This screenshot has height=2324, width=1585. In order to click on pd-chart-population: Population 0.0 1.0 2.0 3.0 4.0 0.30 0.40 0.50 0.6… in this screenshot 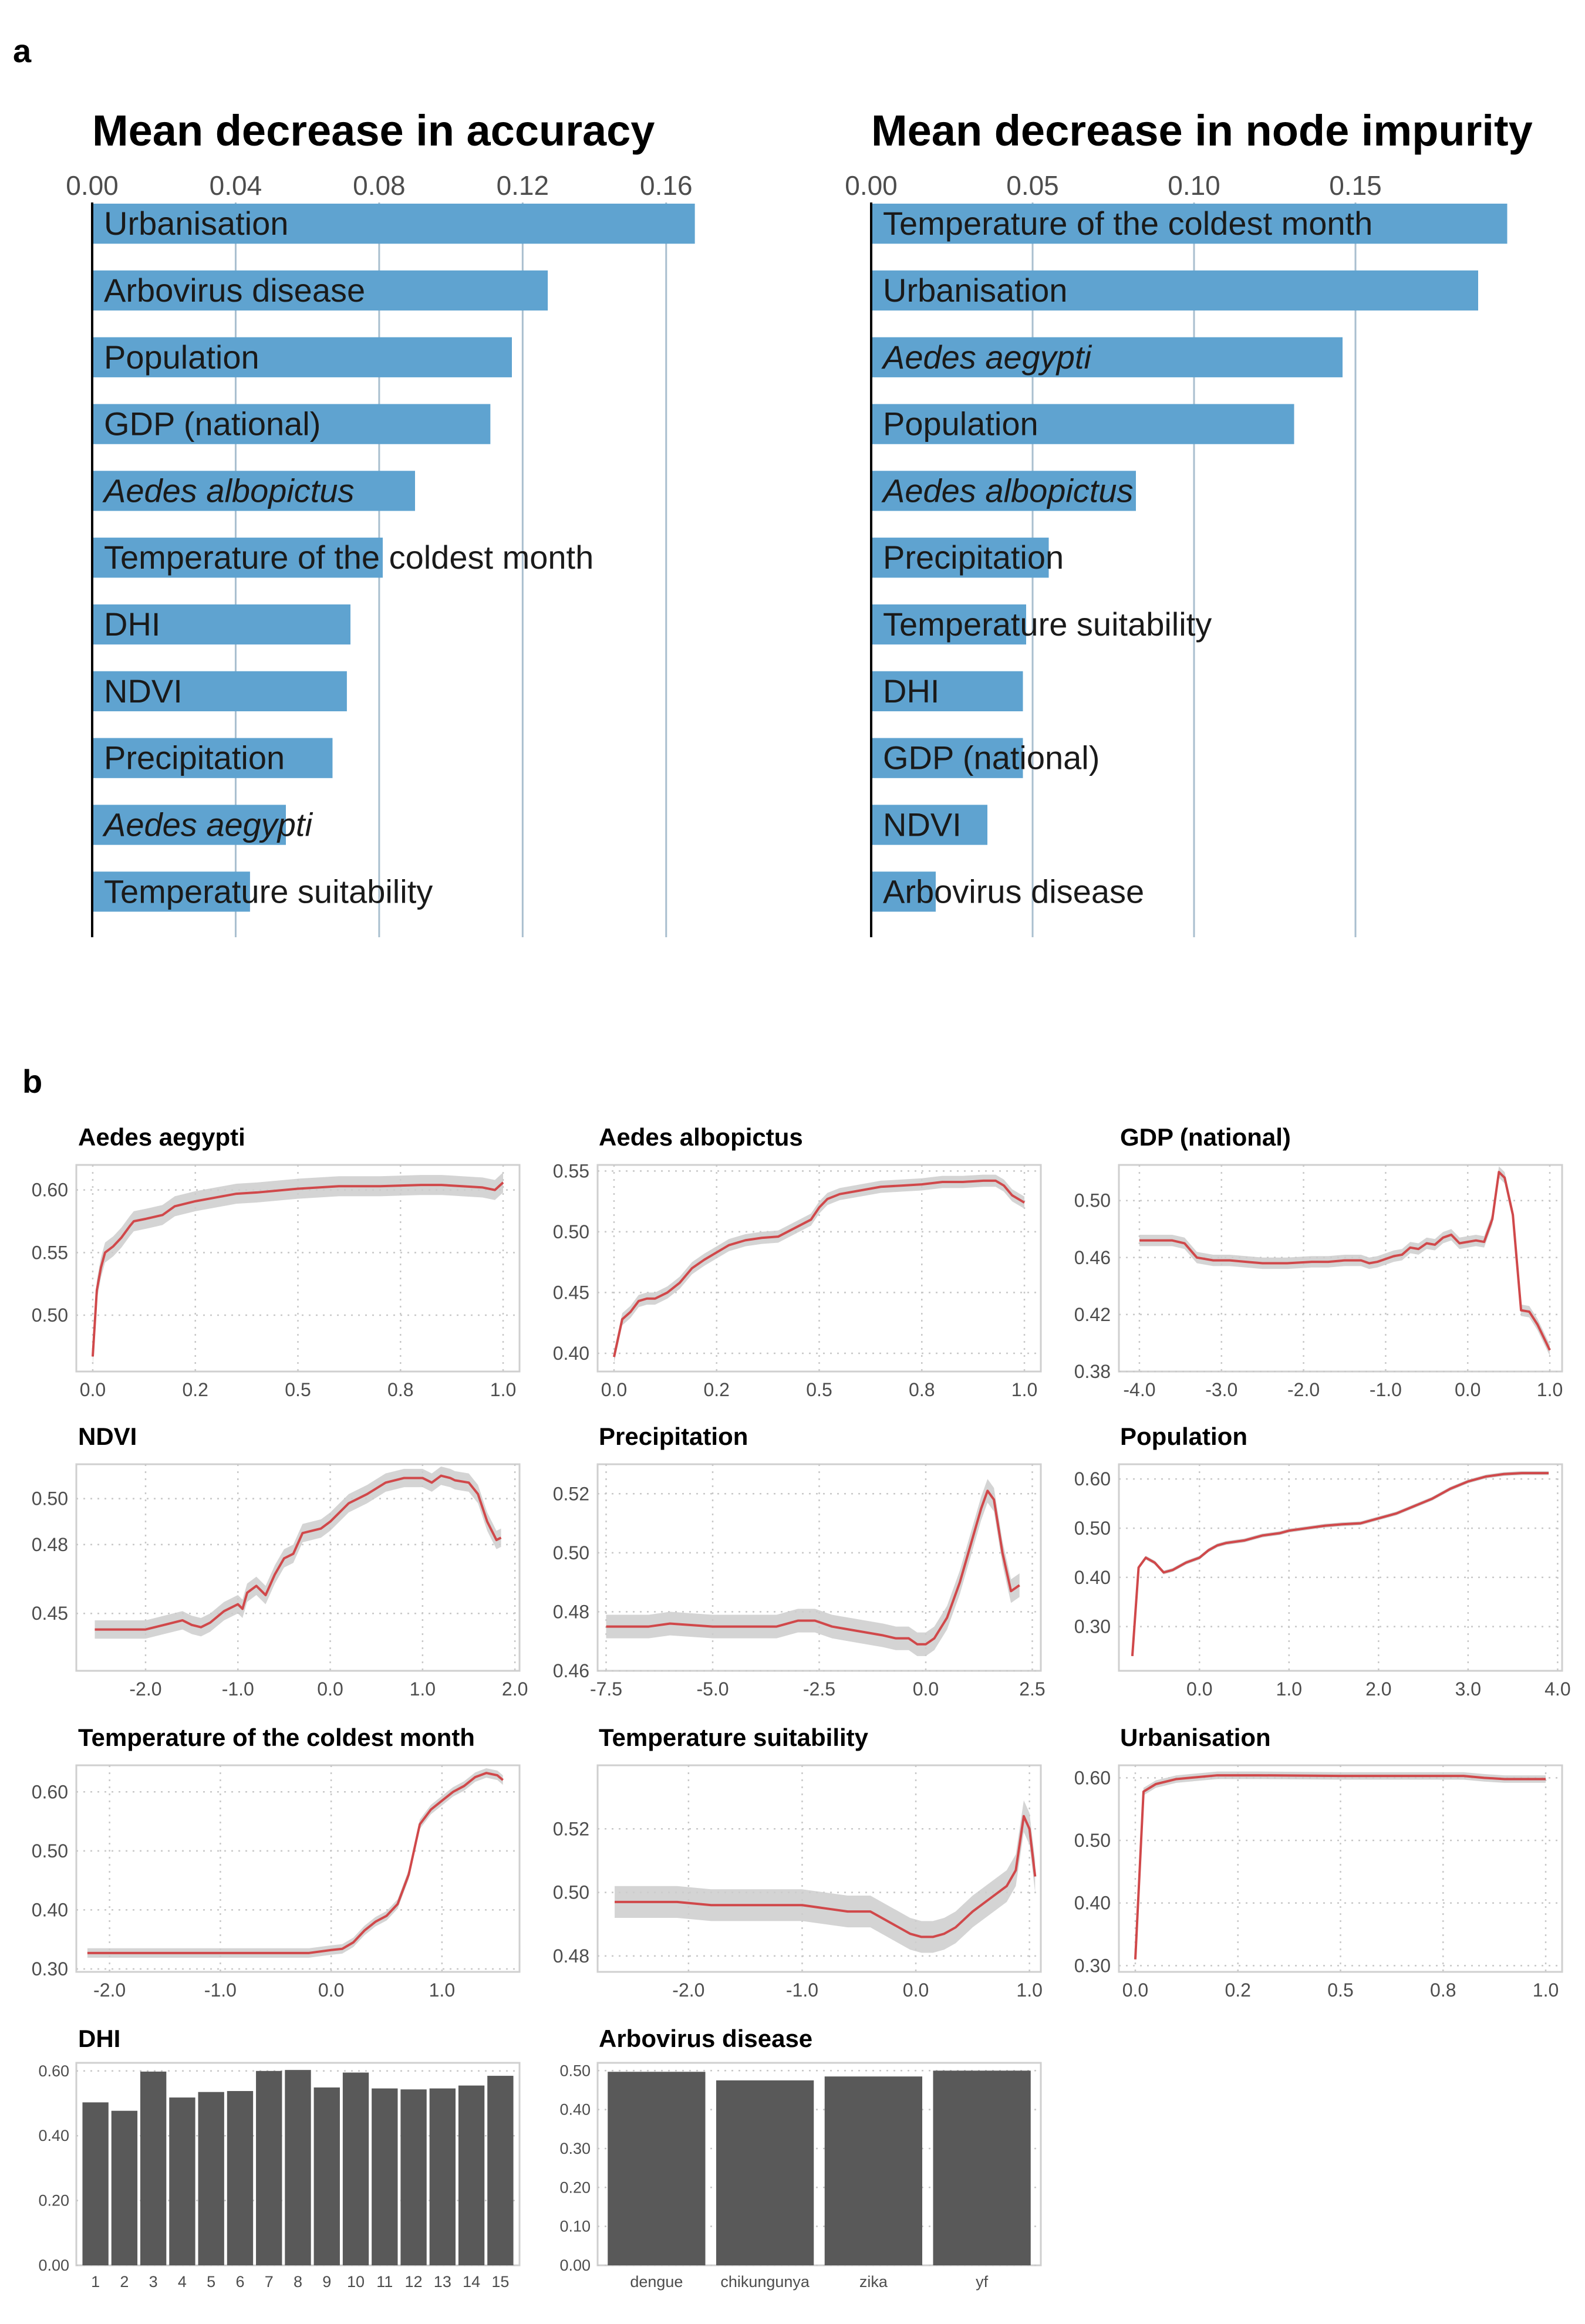, I will do `click(1322, 1561)`.